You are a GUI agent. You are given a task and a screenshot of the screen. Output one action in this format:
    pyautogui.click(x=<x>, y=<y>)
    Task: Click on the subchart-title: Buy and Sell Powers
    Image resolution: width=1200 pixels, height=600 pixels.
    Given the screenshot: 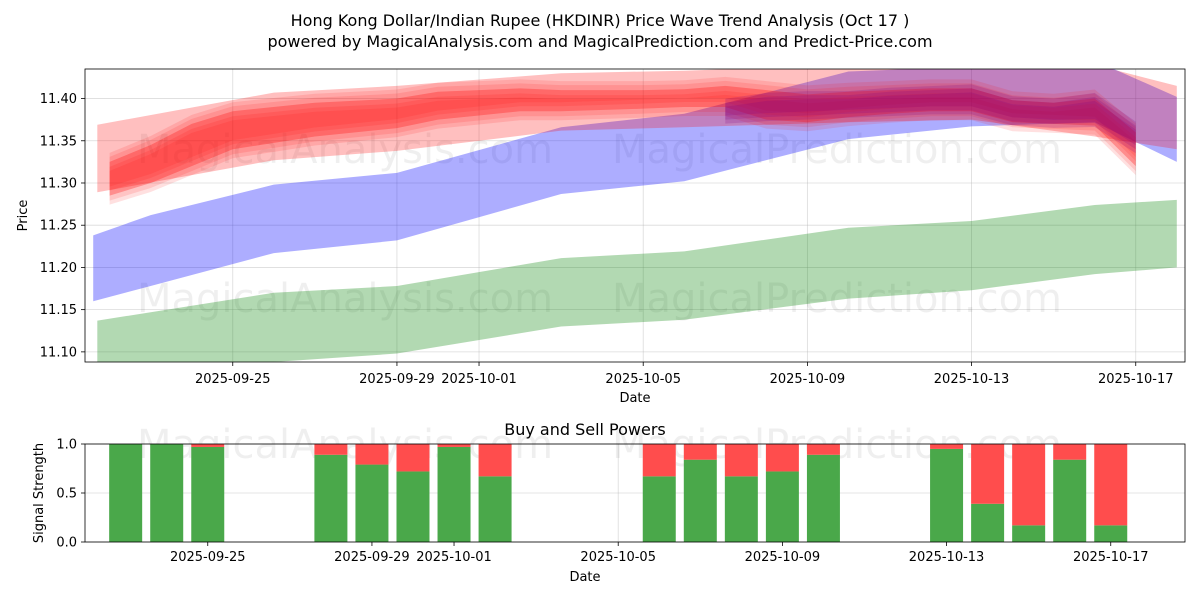 What is the action you would take?
    pyautogui.click(x=585, y=429)
    